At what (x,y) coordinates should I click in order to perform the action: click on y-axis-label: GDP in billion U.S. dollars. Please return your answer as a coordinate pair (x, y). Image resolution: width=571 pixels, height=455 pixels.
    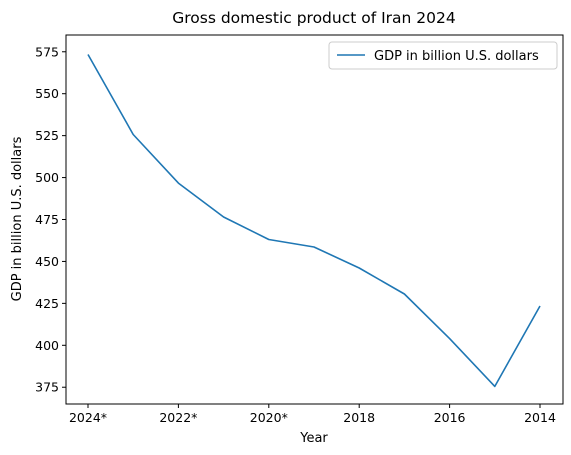
    Looking at the image, I should click on (17, 218).